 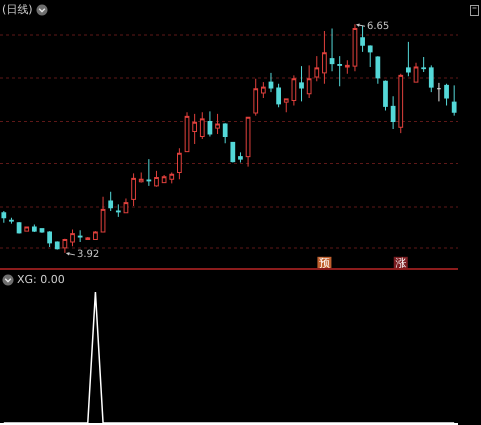 I want to click on annotation: 3.92, so click(x=88, y=254).